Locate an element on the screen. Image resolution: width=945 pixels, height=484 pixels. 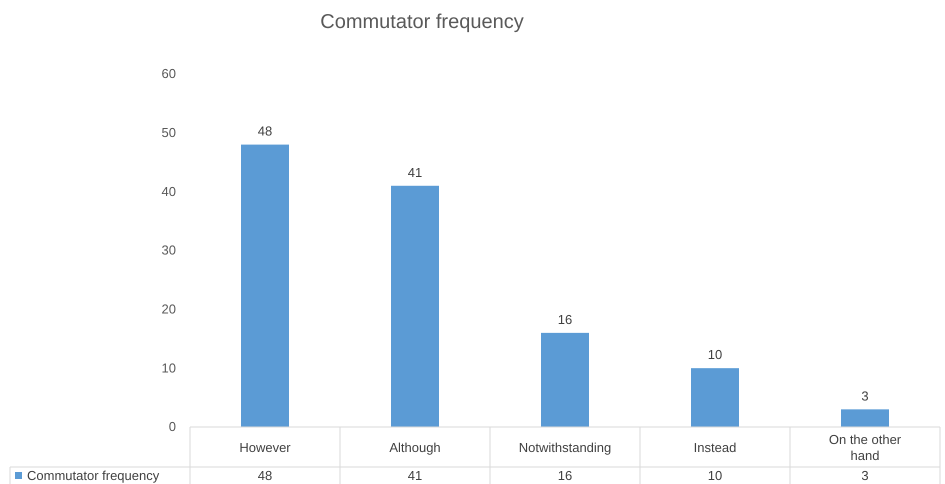
y-tick-label: 20 is located at coordinates (169, 308).